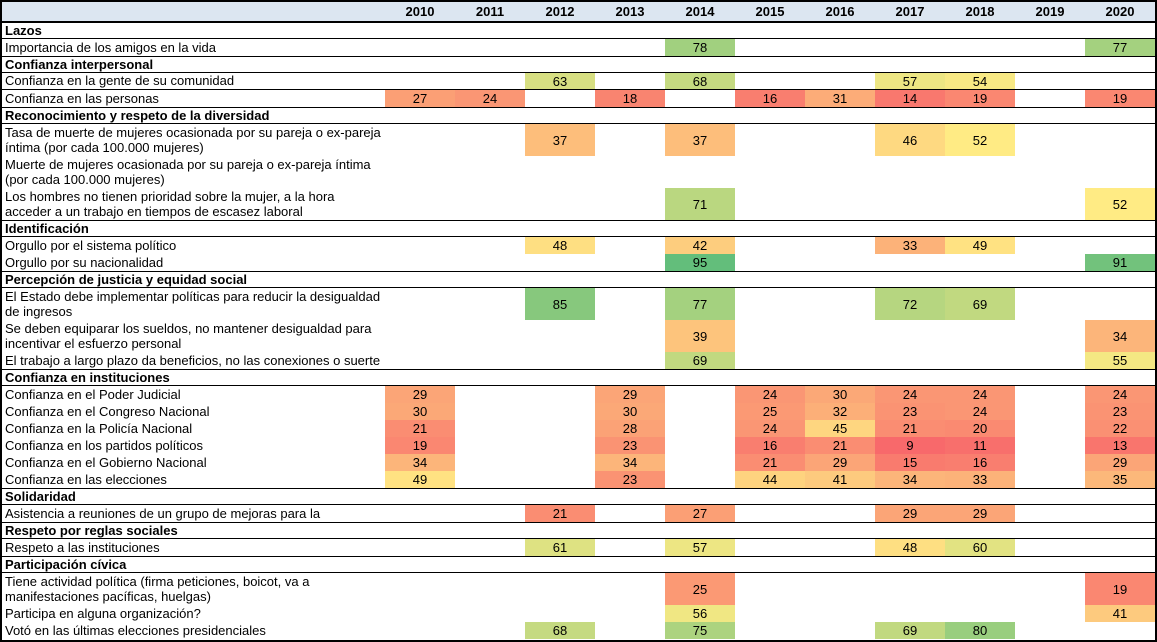 The width and height of the screenshot is (1157, 642). What do you see at coordinates (560, 245) in the screenshot?
I see `value-cell: 48` at bounding box center [560, 245].